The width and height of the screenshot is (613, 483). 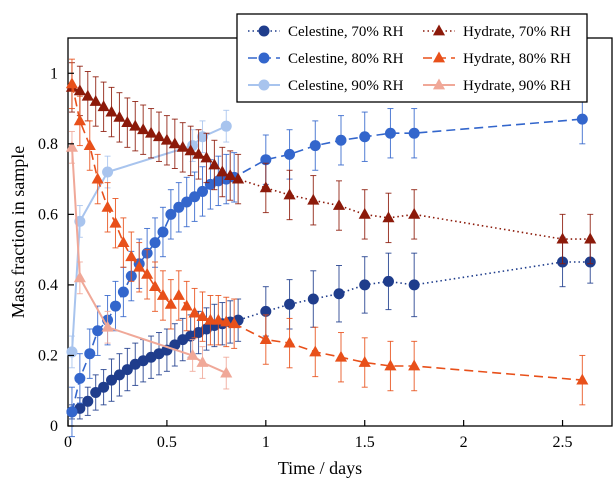 What do you see at coordinates (318, 435) in the screenshot?
I see `x-axis-ticks: 0 0.5 1 1.5 2 2.5` at bounding box center [318, 435].